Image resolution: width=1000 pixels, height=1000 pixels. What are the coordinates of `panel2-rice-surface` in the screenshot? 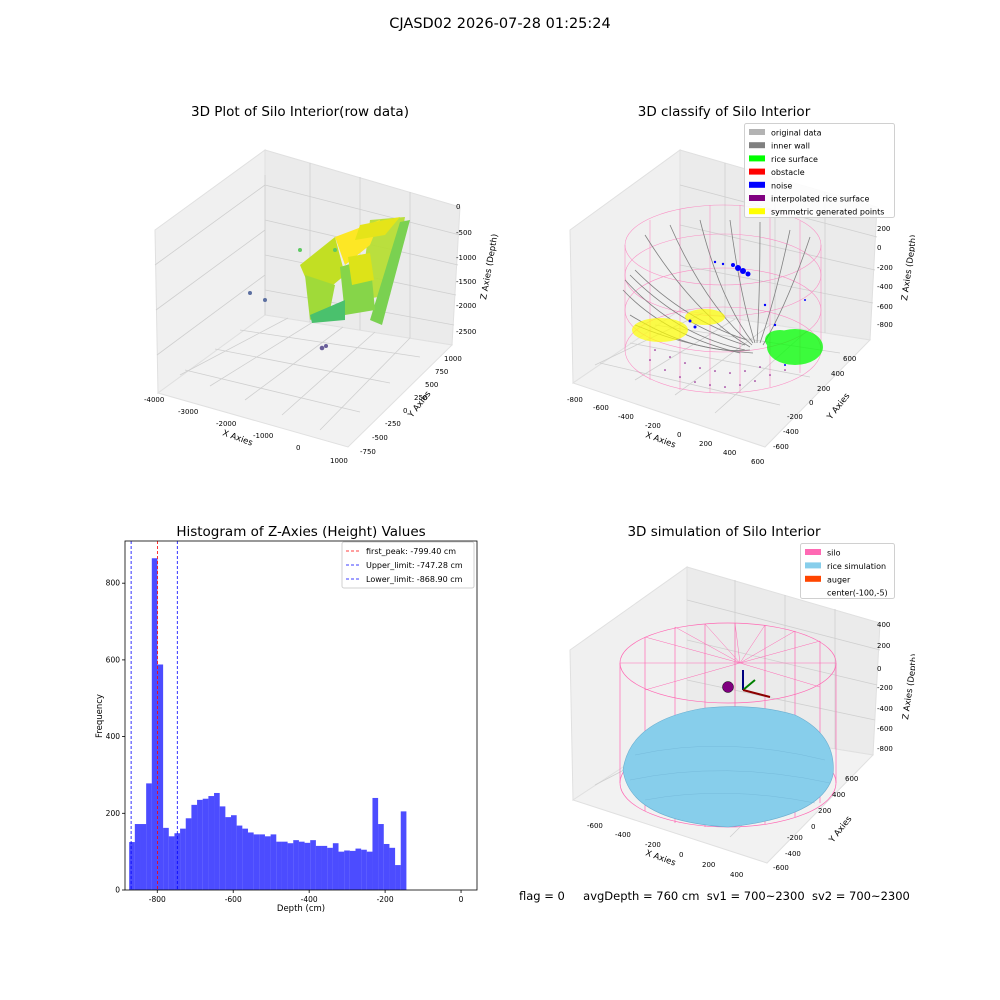 It's located at (794, 347).